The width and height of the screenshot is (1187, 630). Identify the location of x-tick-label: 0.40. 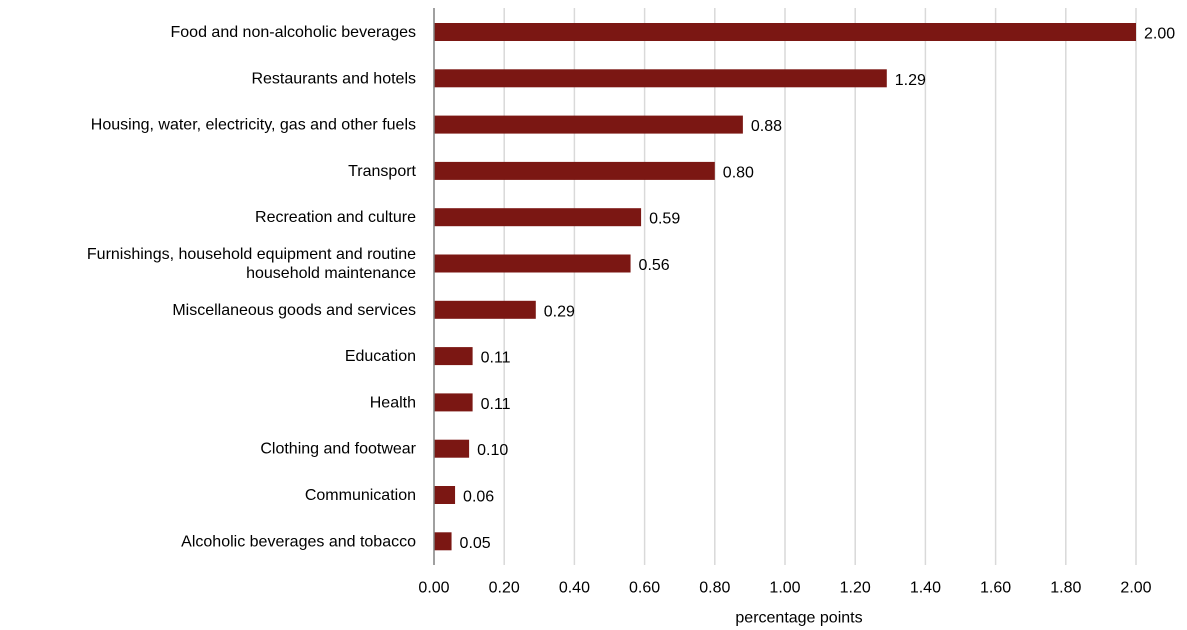
(574, 588).